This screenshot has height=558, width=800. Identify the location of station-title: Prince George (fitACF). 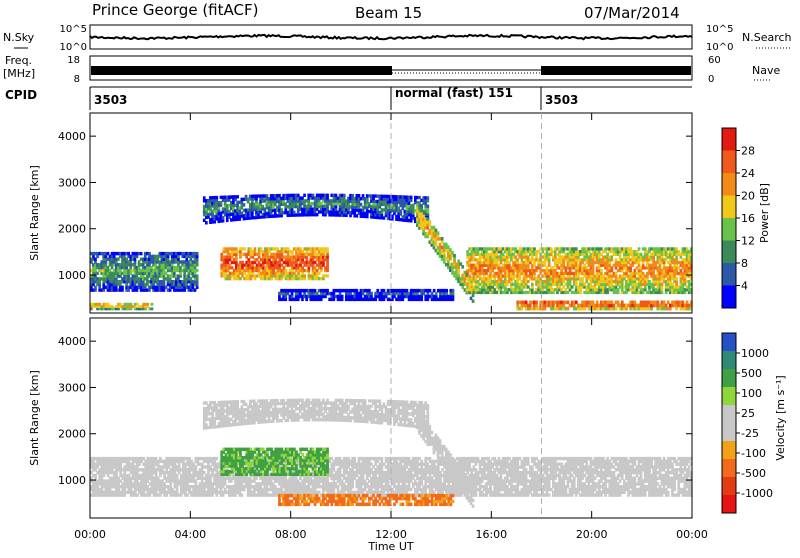
(175, 10).